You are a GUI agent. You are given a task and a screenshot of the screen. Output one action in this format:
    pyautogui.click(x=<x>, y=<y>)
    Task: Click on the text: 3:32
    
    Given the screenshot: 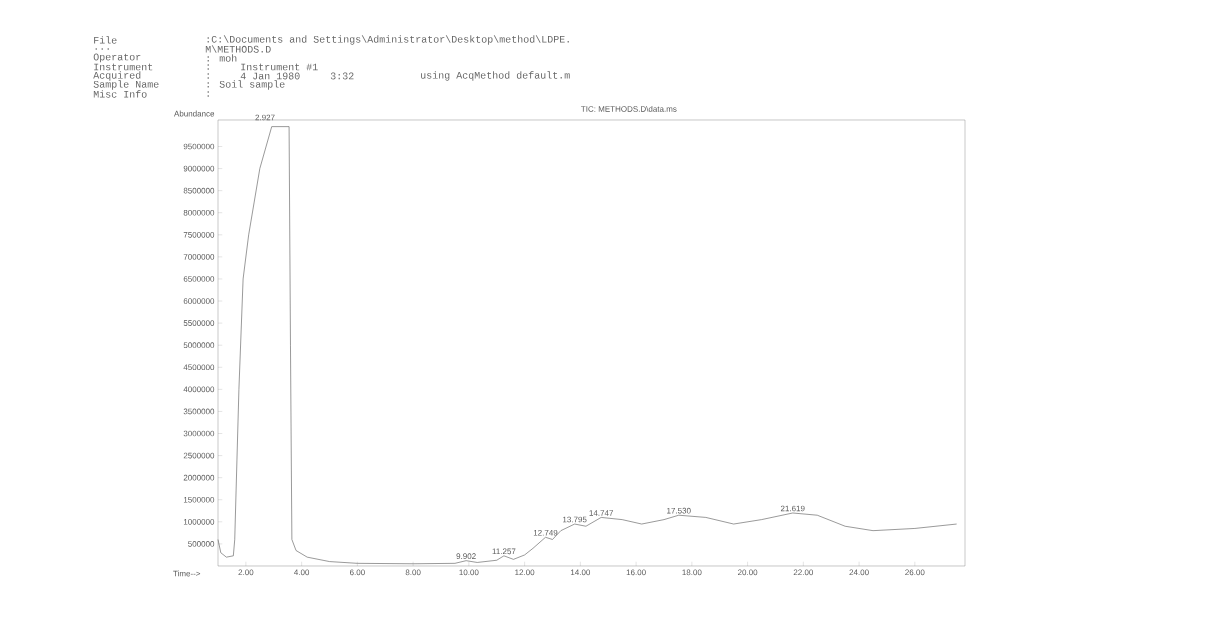 What is the action you would take?
    pyautogui.click(x=342, y=76)
    